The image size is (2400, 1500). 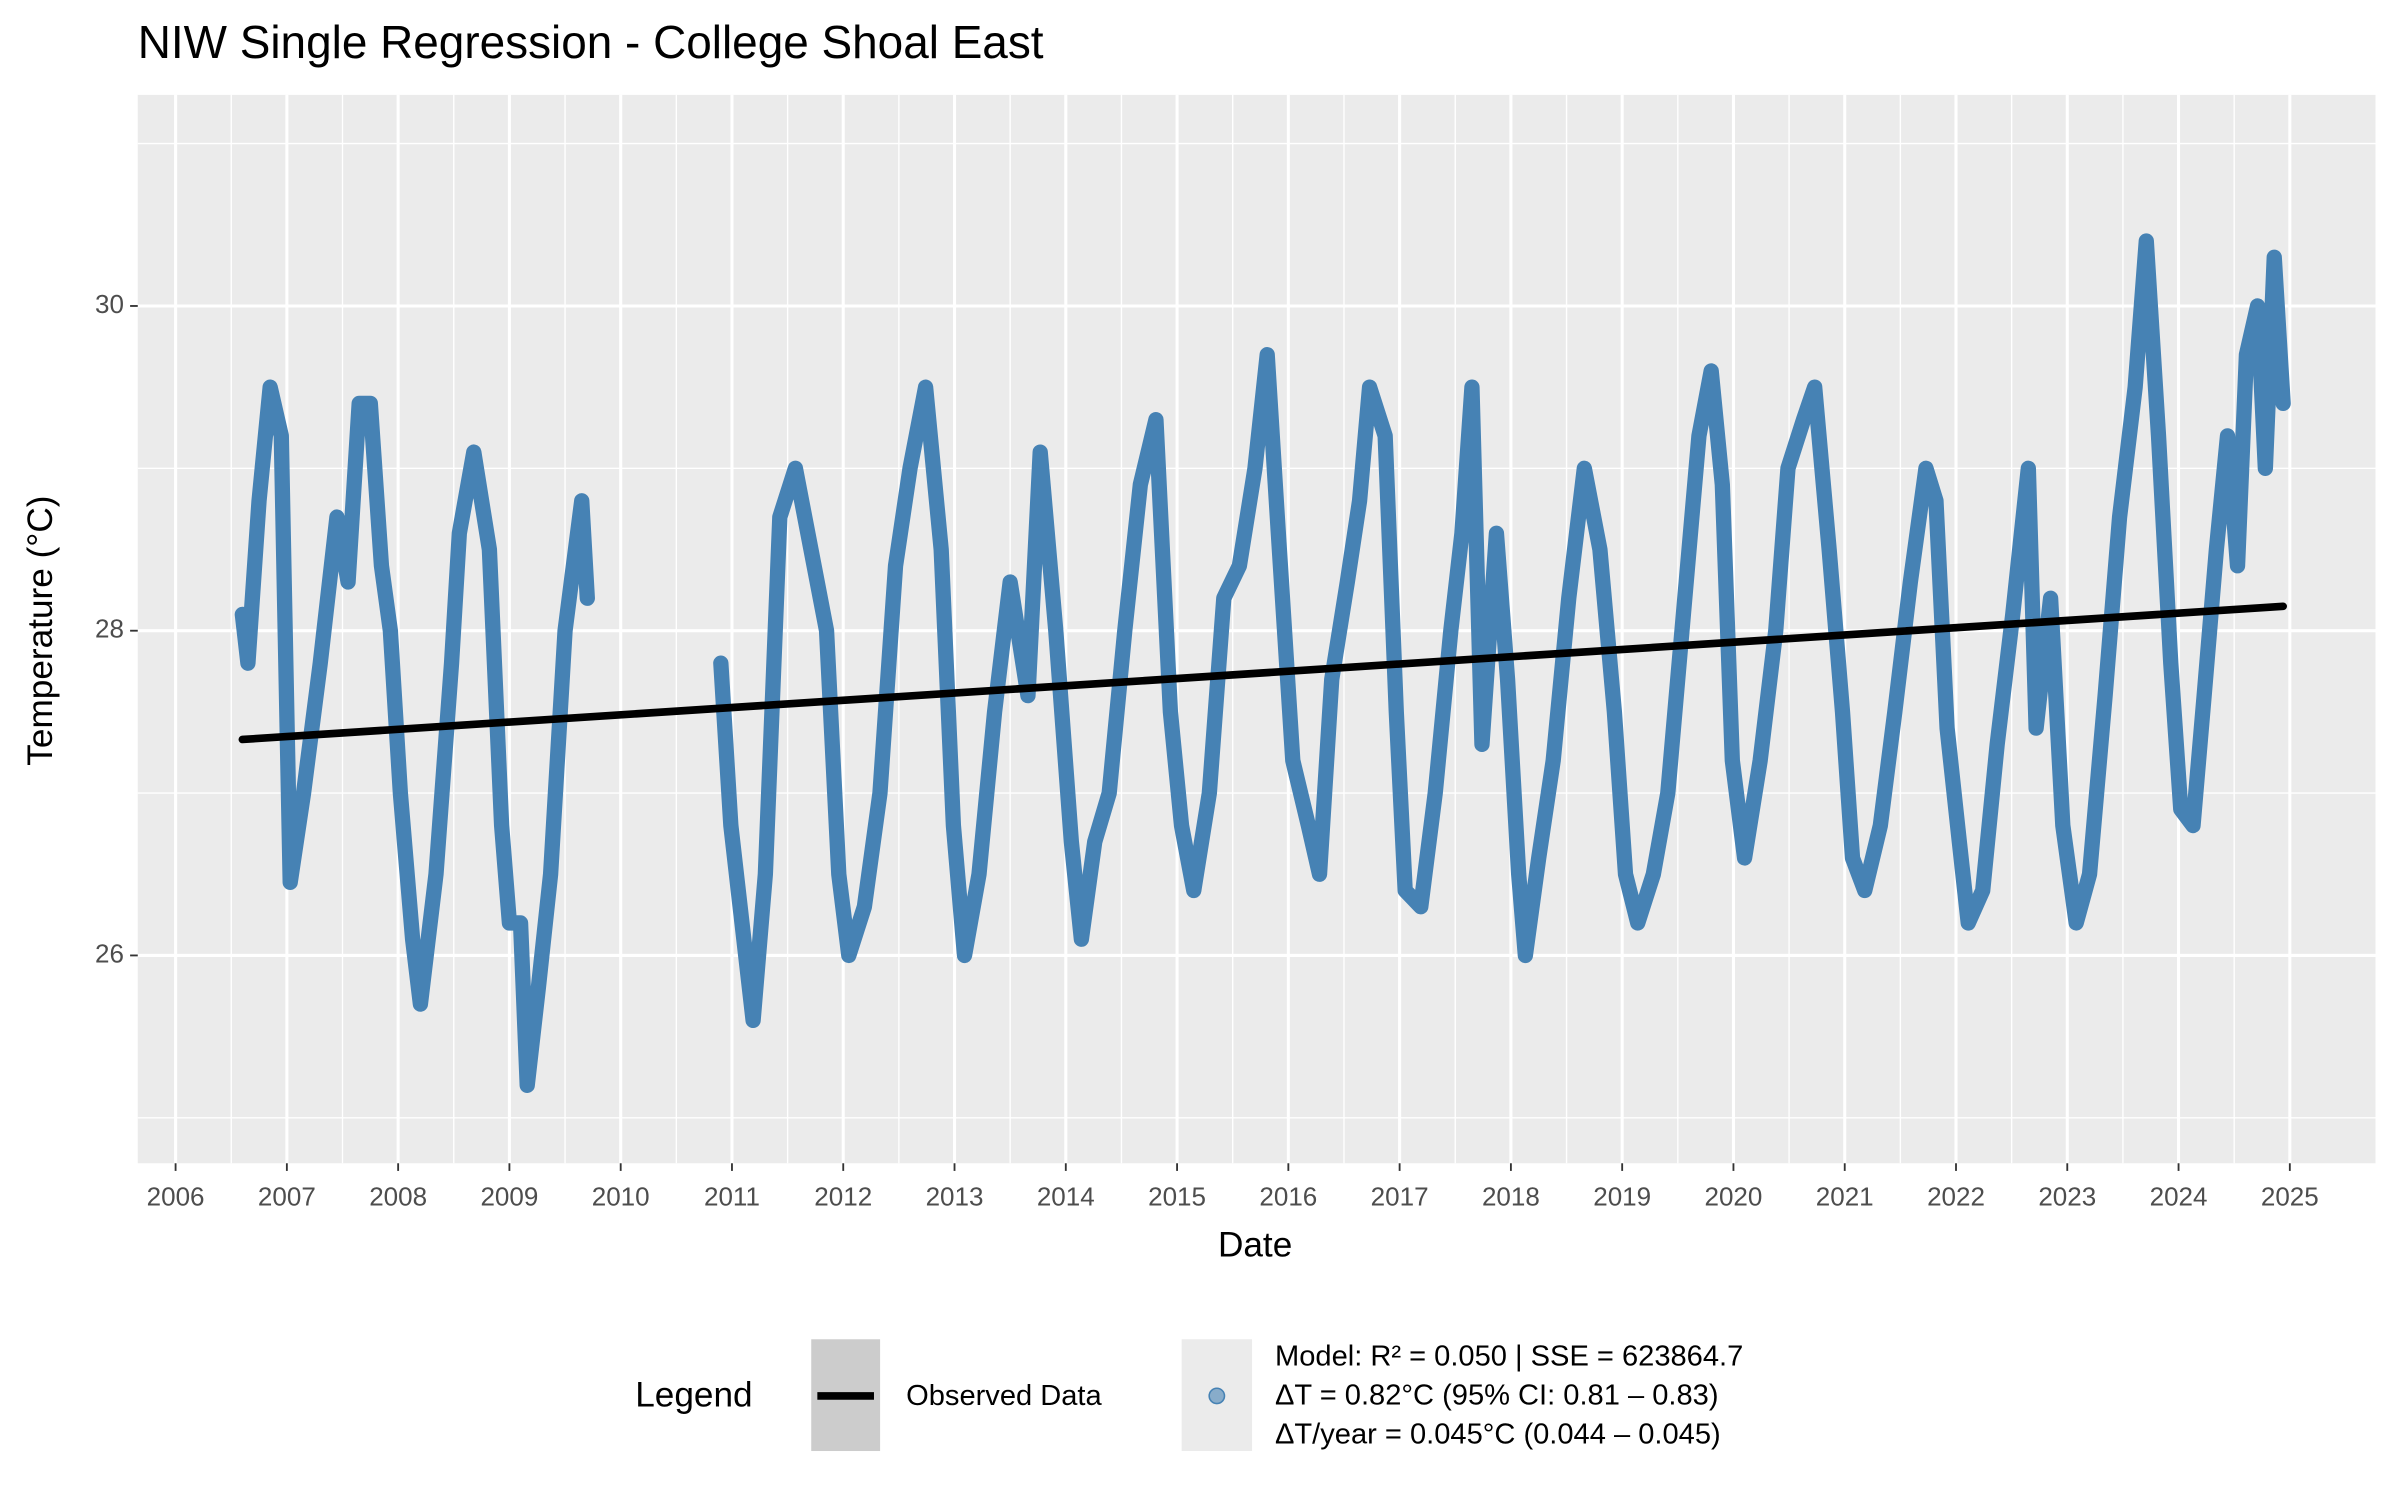 What do you see at coordinates (1956, 1196) in the screenshot?
I see `x-tick-label: 2022` at bounding box center [1956, 1196].